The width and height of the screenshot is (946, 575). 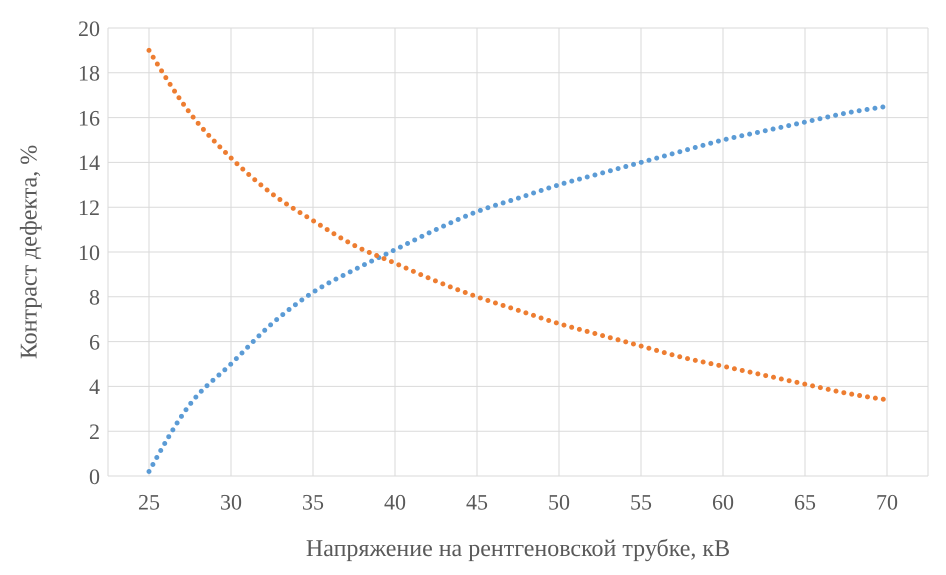 What do you see at coordinates (518, 549) in the screenshot?
I see `x-axis-title: Напряжение на рентгеновской трубке, кВ` at bounding box center [518, 549].